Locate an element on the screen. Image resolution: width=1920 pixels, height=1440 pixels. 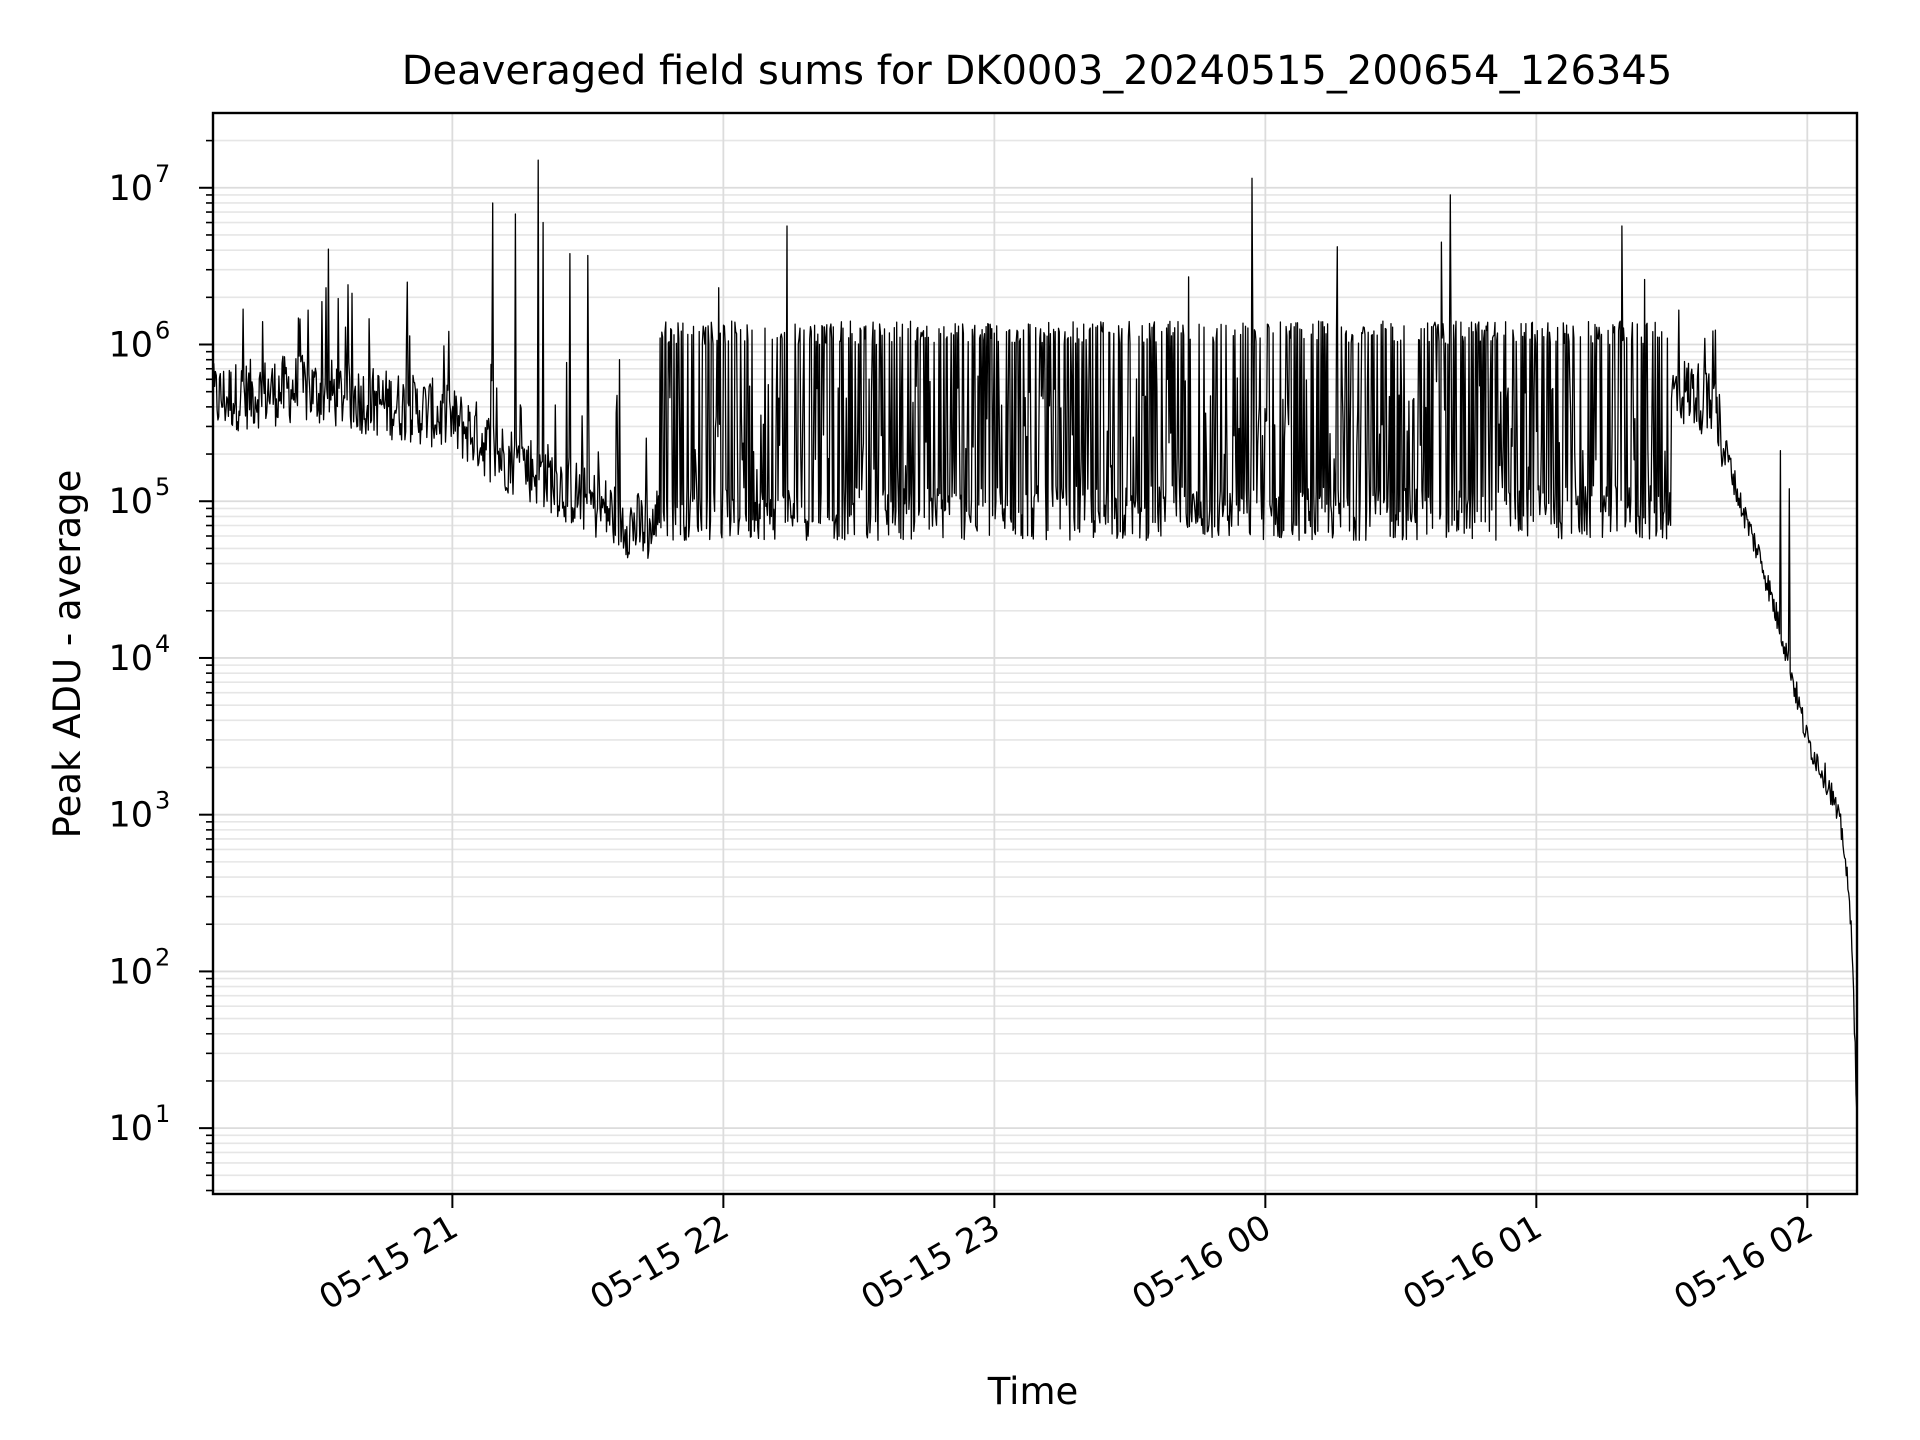
y-tick-exponent: 7 is located at coordinates (162, 174).